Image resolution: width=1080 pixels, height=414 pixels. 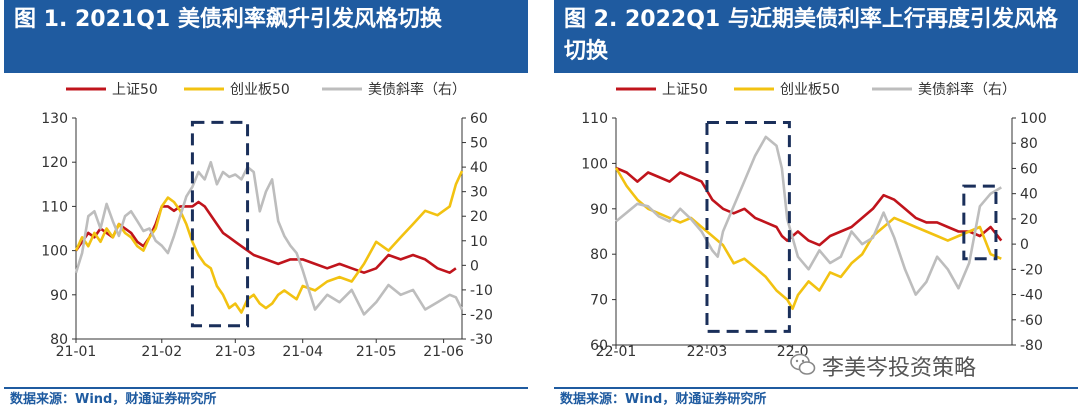 I want to click on title-bar: 图 2. 2022Q1 与近期美债利率上行再度引发风格切换, so click(x=816, y=36).